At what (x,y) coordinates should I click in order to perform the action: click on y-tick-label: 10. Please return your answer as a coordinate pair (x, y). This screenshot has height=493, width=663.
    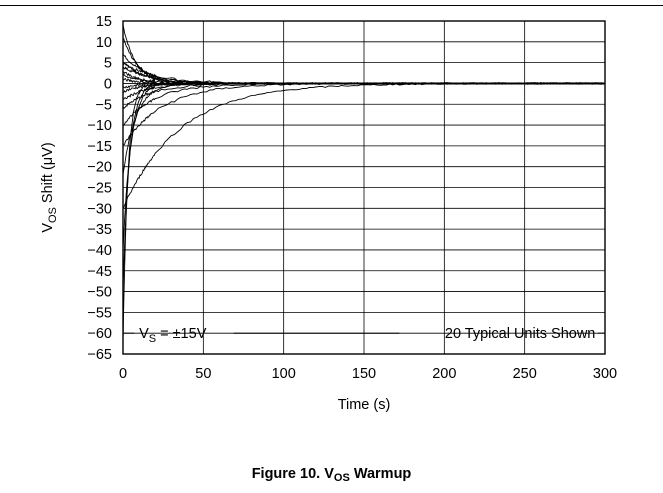
    Looking at the image, I should click on (104, 43).